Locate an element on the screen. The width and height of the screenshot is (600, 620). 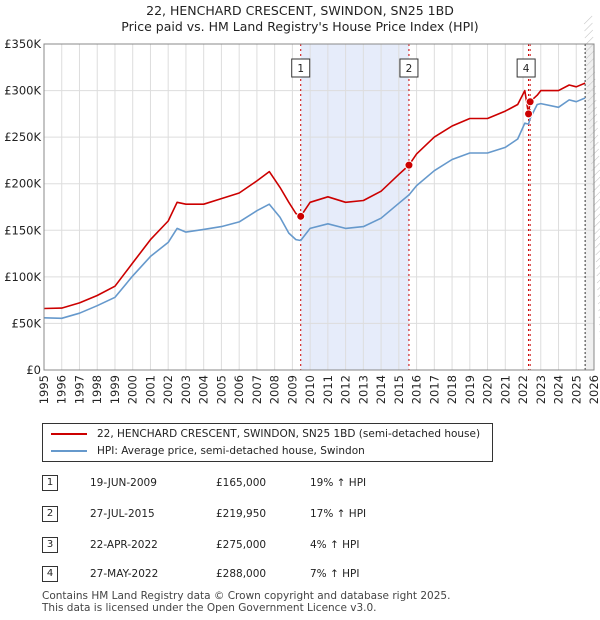
y-tick-label: £150K is located at coordinates (22, 230).